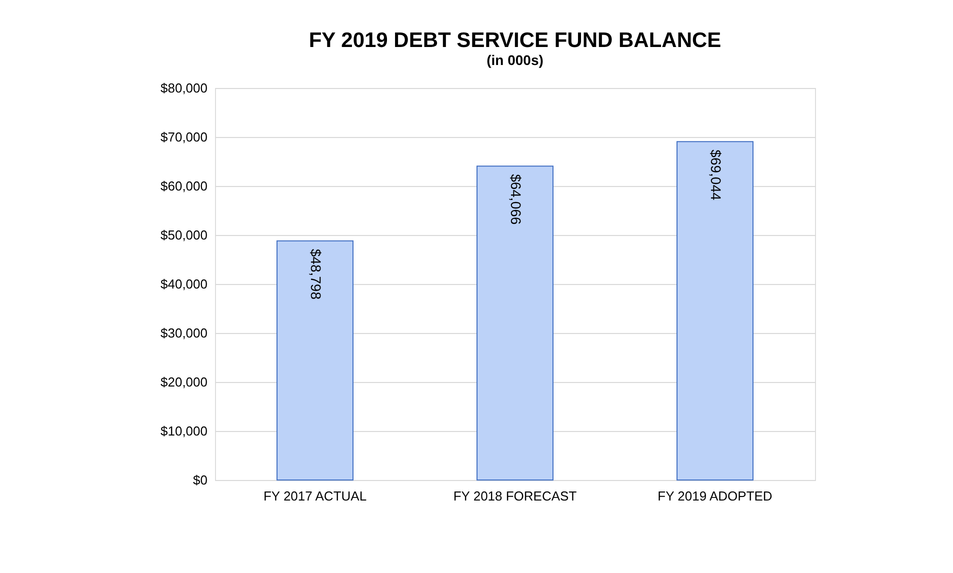  Describe the element at coordinates (184, 137) in the screenshot. I see `y-tick-label: $70,000` at that location.